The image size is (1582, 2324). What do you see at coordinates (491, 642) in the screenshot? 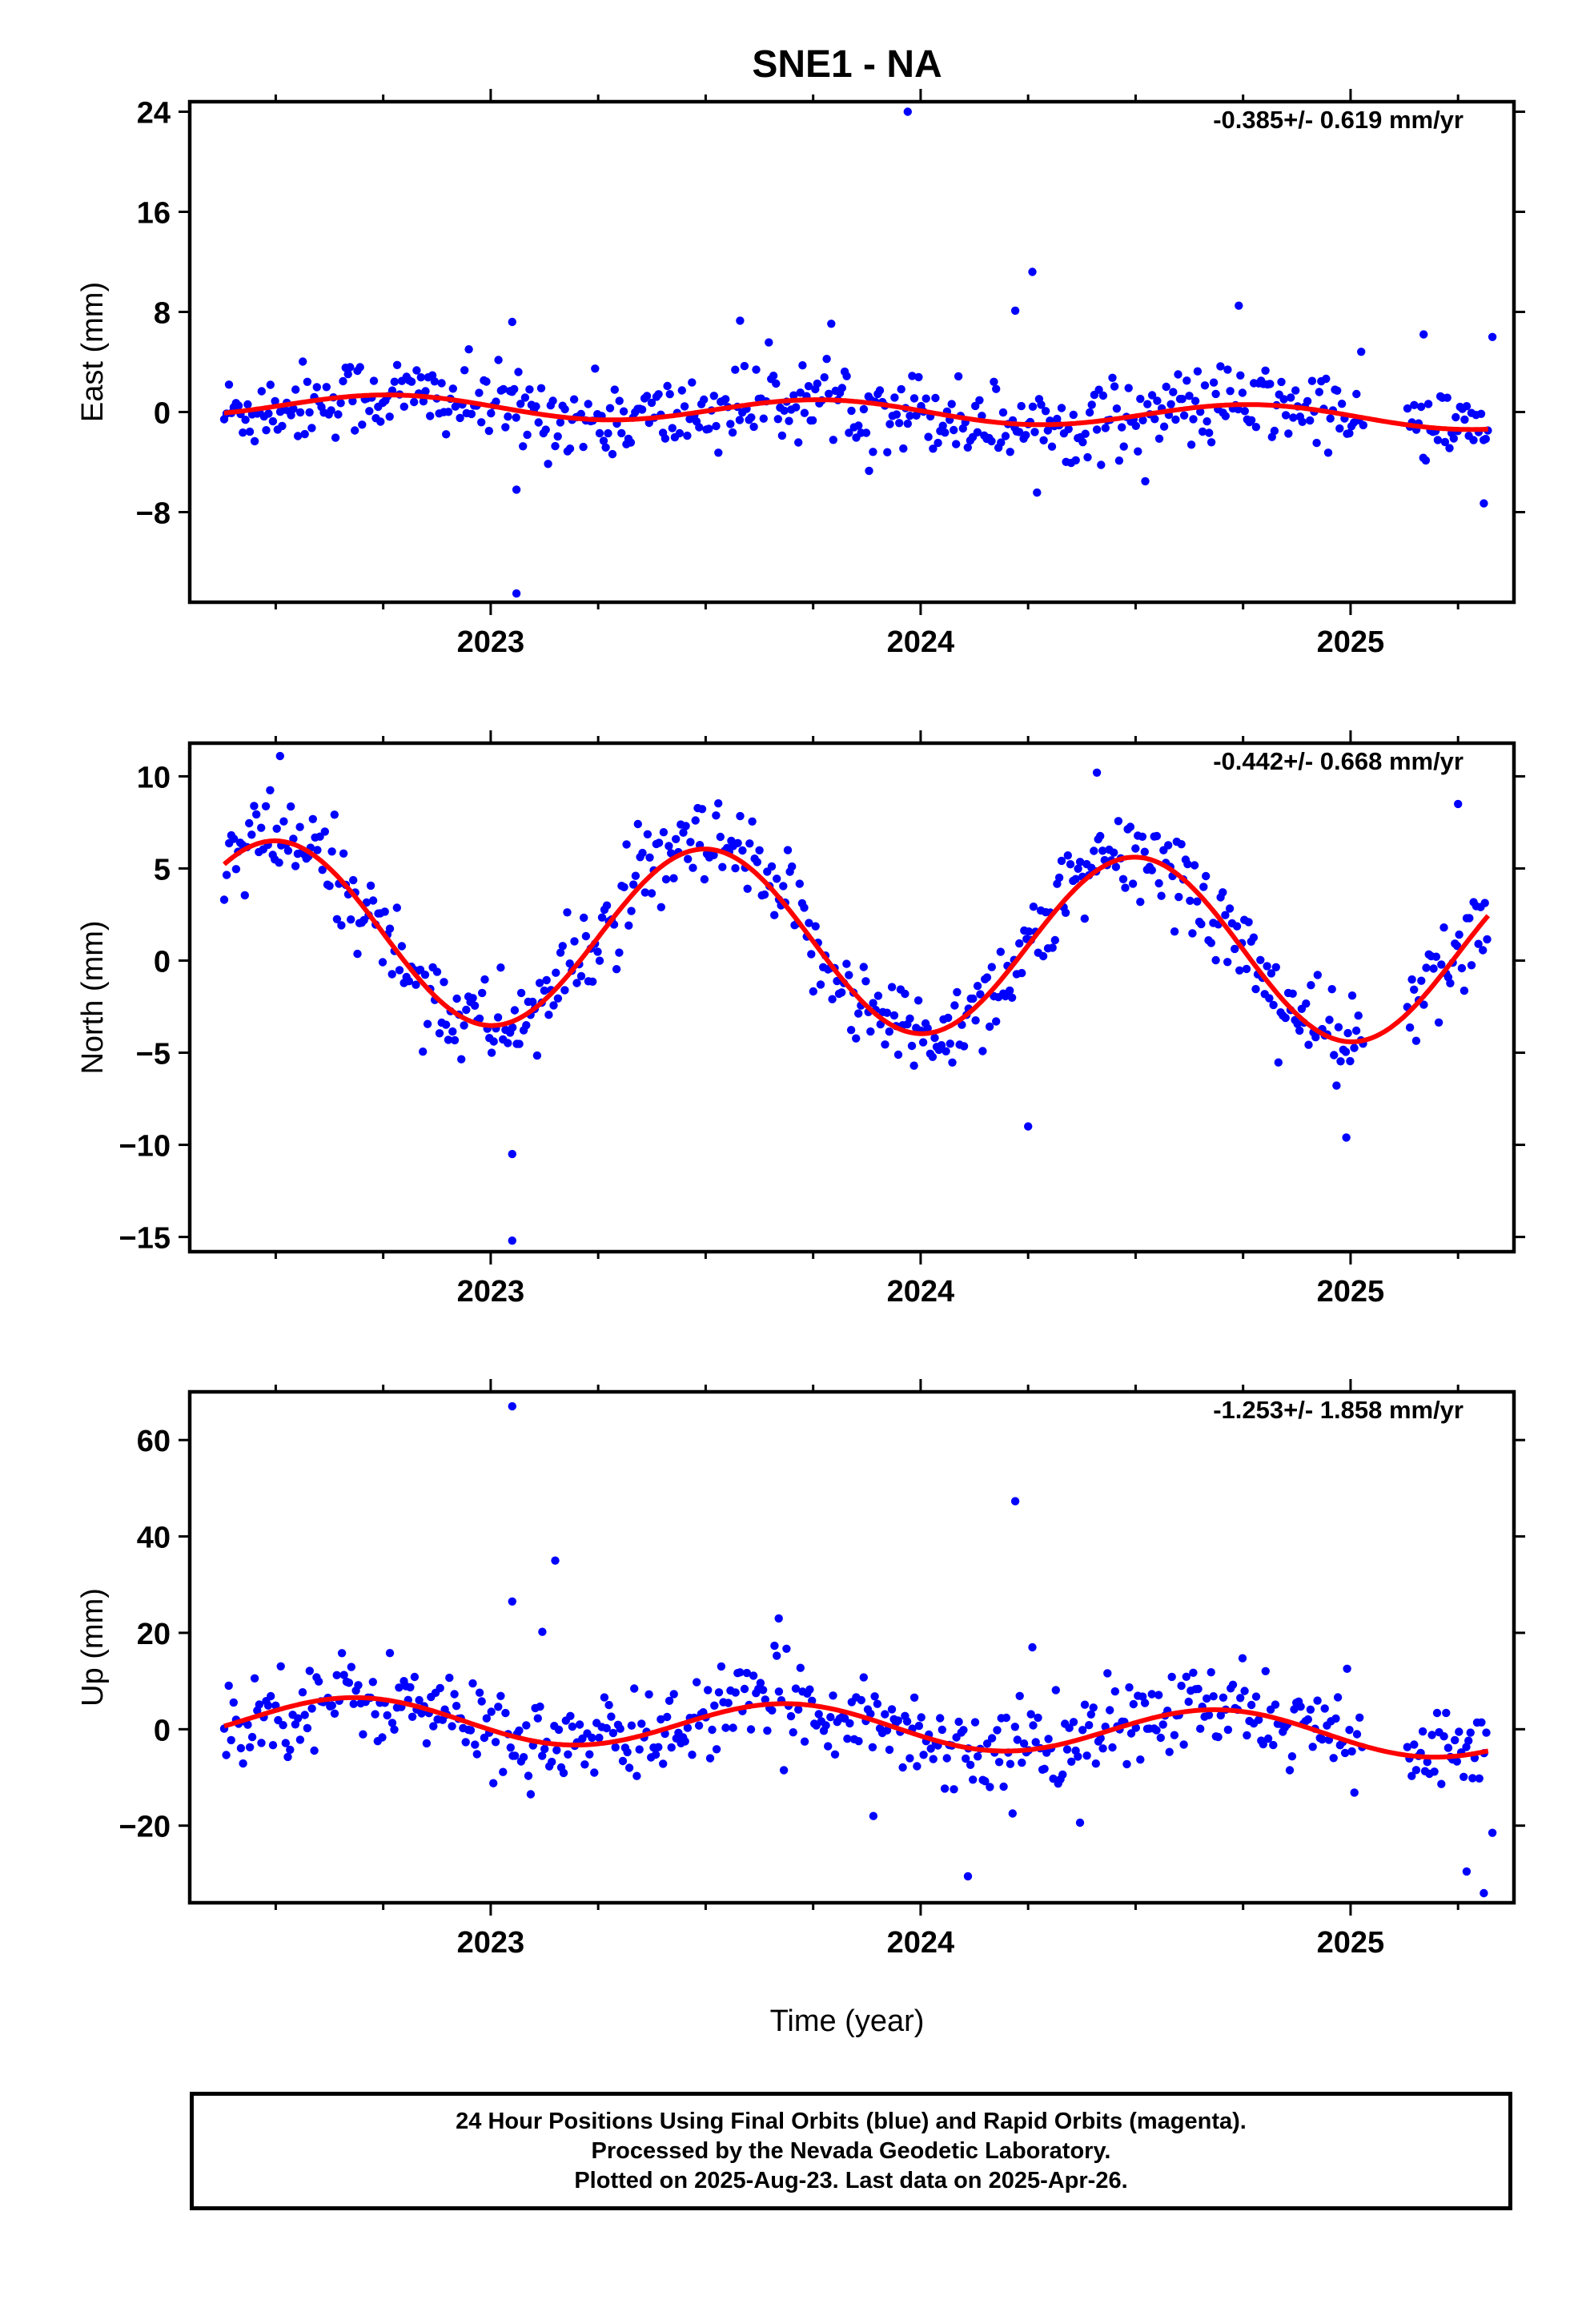
I see `x-tick-label: 2023` at bounding box center [491, 642].